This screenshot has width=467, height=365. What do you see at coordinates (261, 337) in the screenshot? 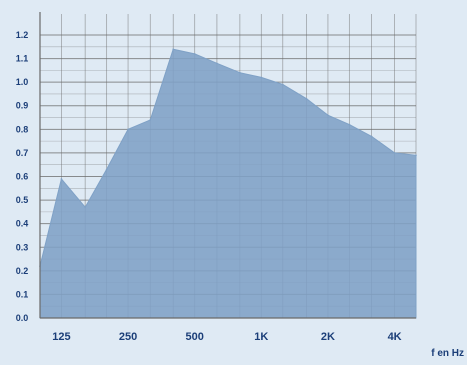
I see `x-tick-label: 1K` at bounding box center [261, 337].